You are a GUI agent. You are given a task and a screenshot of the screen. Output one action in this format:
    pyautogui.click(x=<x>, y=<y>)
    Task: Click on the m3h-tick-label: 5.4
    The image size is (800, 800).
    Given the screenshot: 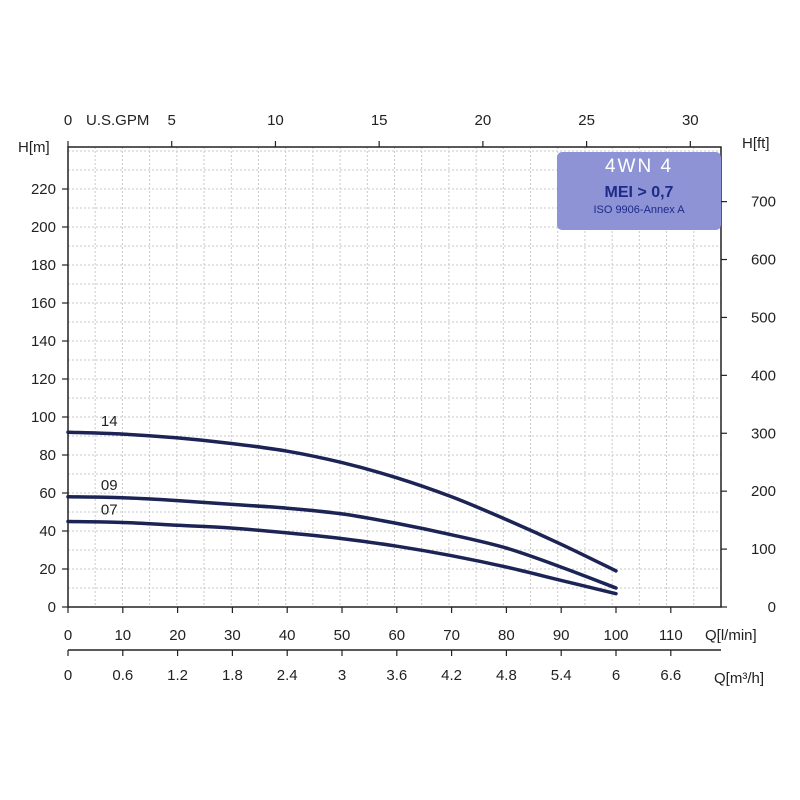 What is the action you would take?
    pyautogui.click(x=561, y=675)
    